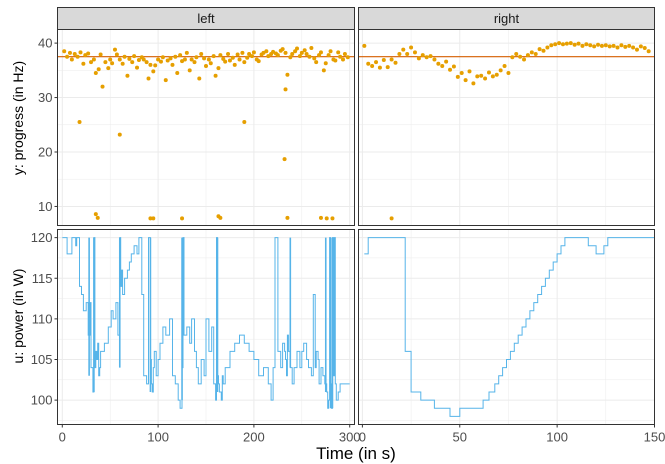 The height and width of the screenshot is (464, 665). Describe the element at coordinates (45, 206) in the screenshot. I see `y-tick-label: 10` at that location.